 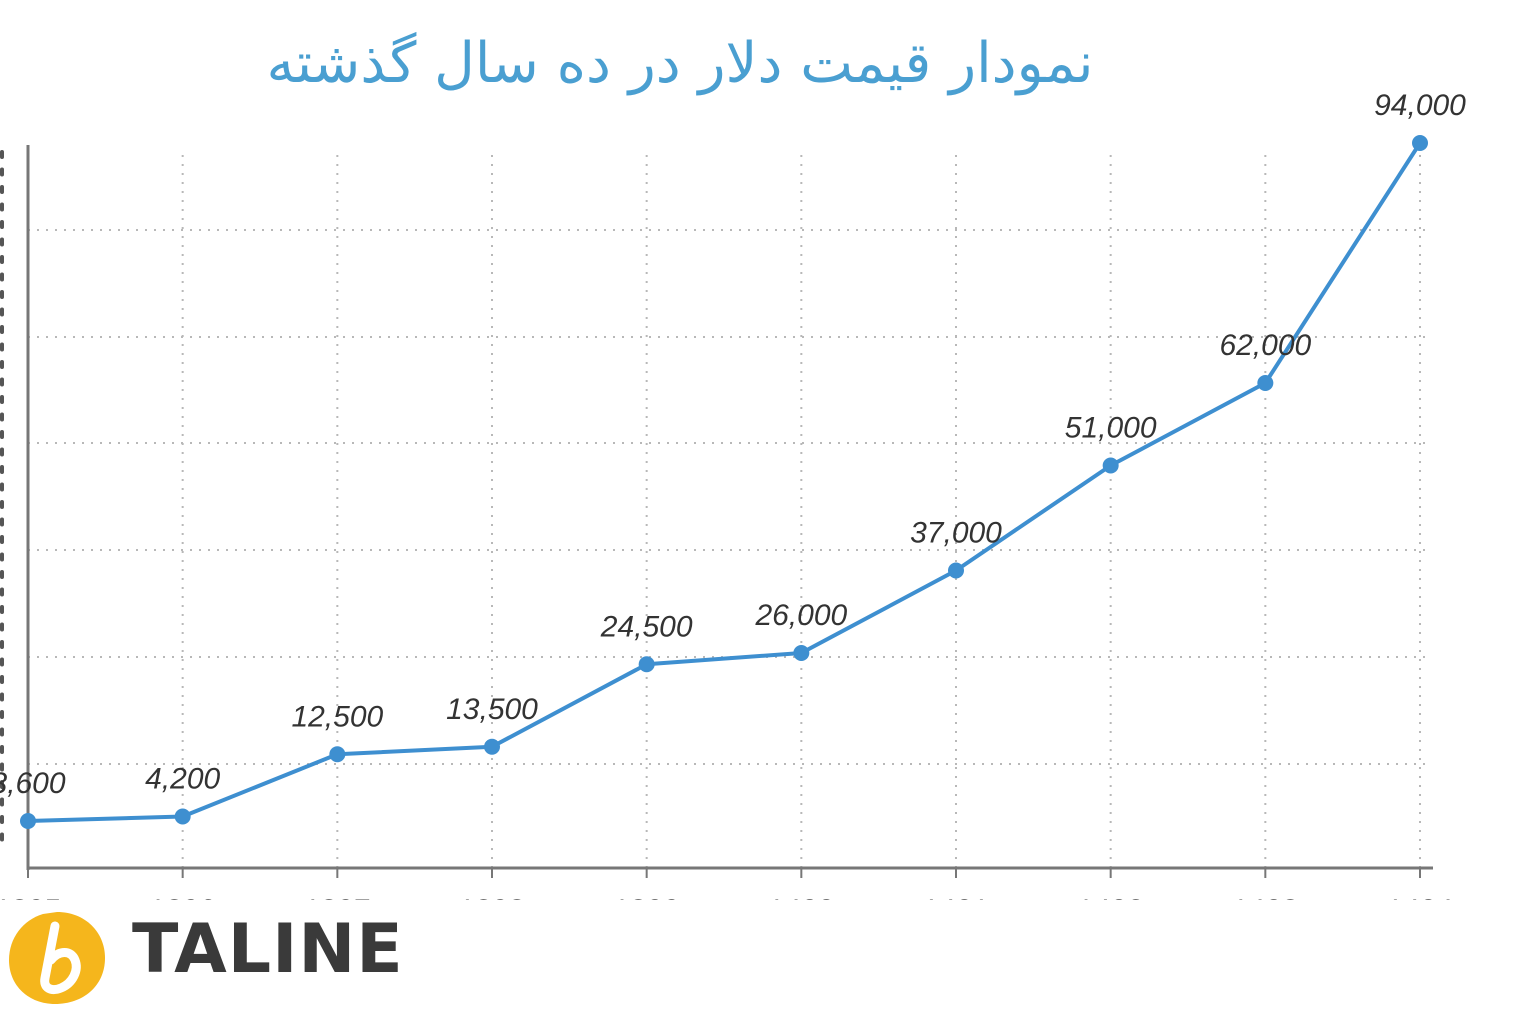 What do you see at coordinates (182, 897) in the screenshot?
I see `x-tick-label: 1396` at bounding box center [182, 897].